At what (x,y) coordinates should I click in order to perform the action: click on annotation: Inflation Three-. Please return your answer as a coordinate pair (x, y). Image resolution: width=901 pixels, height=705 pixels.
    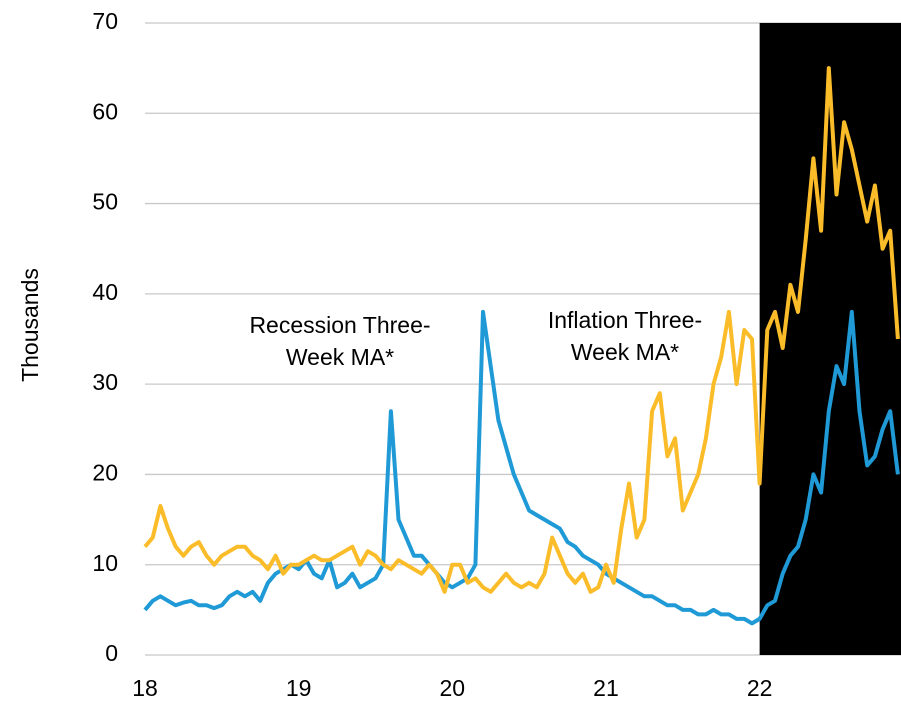
    Looking at the image, I should click on (625, 320).